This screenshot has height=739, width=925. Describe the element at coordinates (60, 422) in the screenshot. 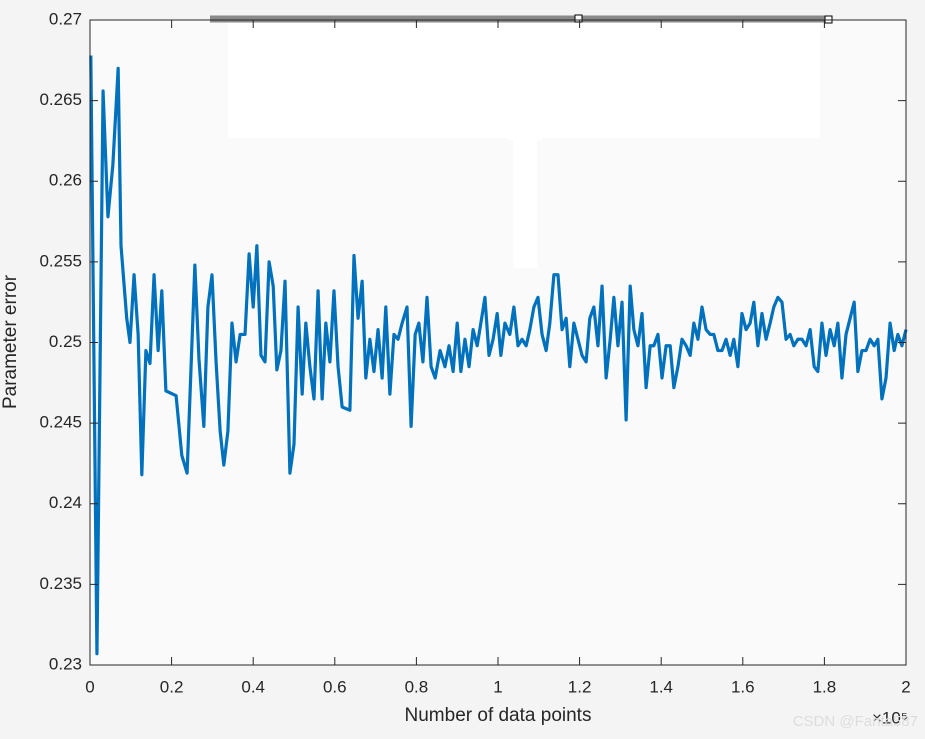

I see `y-tick-label: 0.245` at that location.